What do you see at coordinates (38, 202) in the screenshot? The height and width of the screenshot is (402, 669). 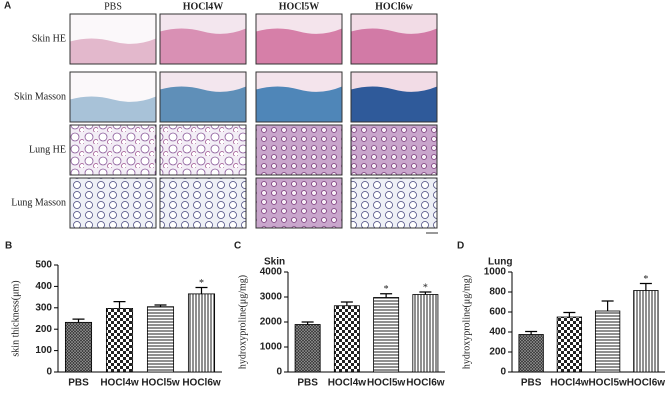 I see `row-label: Lung Masson` at bounding box center [38, 202].